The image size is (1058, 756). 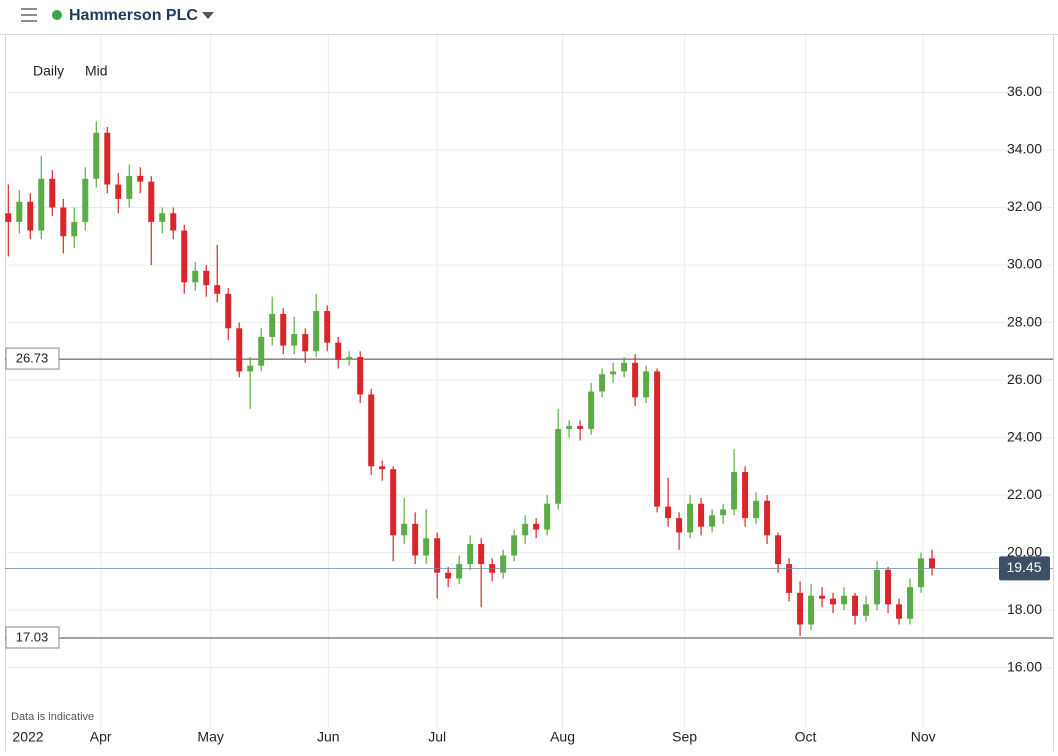 I want to click on y-tick-label: 36.00, so click(x=1024, y=91).